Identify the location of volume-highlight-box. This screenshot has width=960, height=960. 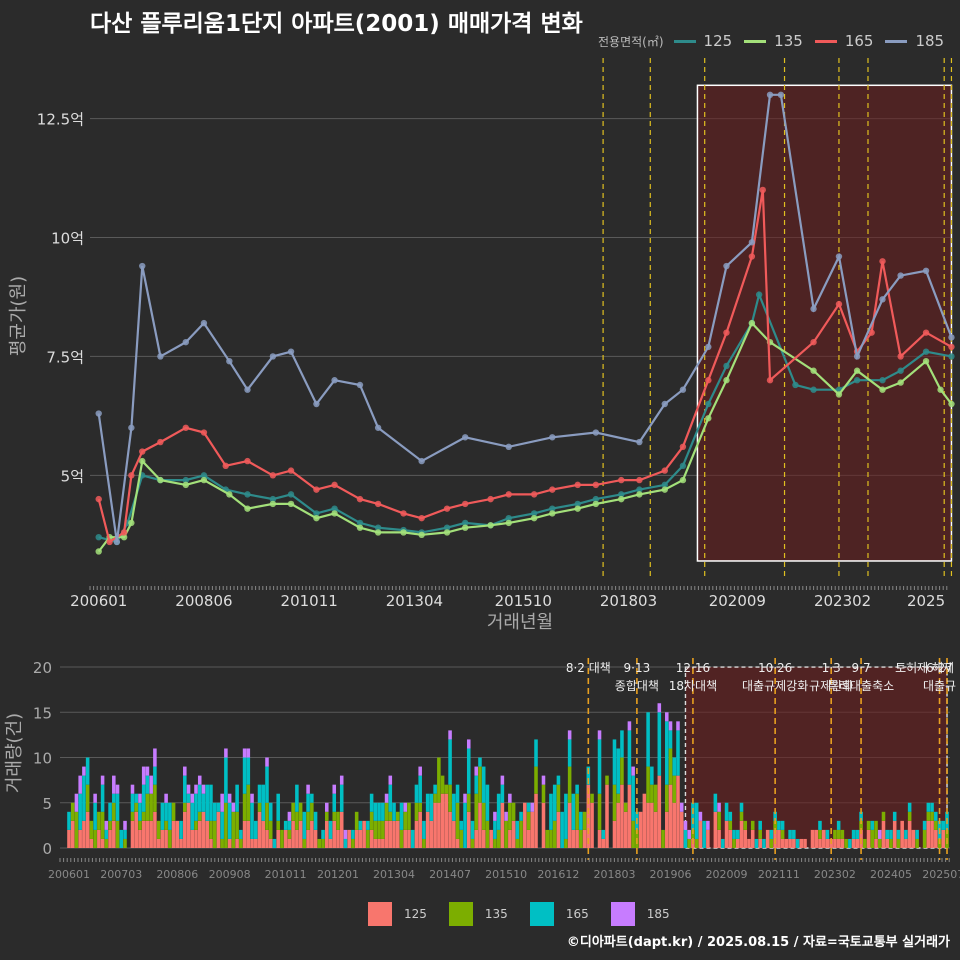
(816, 757).